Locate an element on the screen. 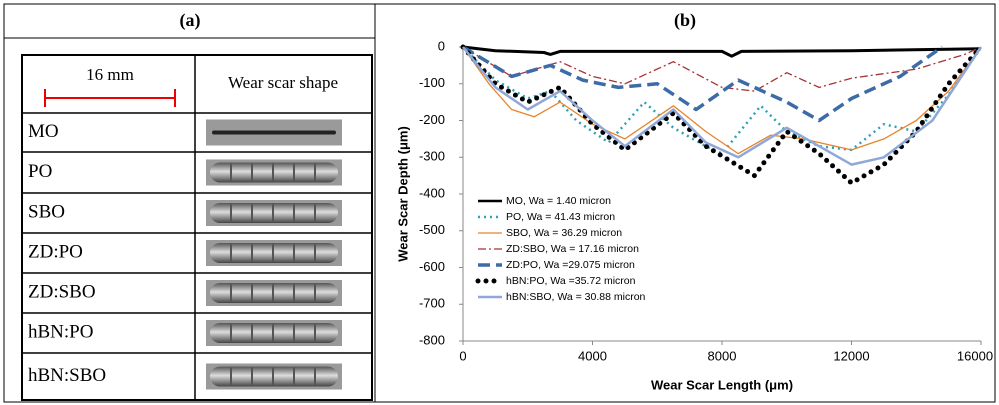  row-label: SBO is located at coordinates (46, 211).